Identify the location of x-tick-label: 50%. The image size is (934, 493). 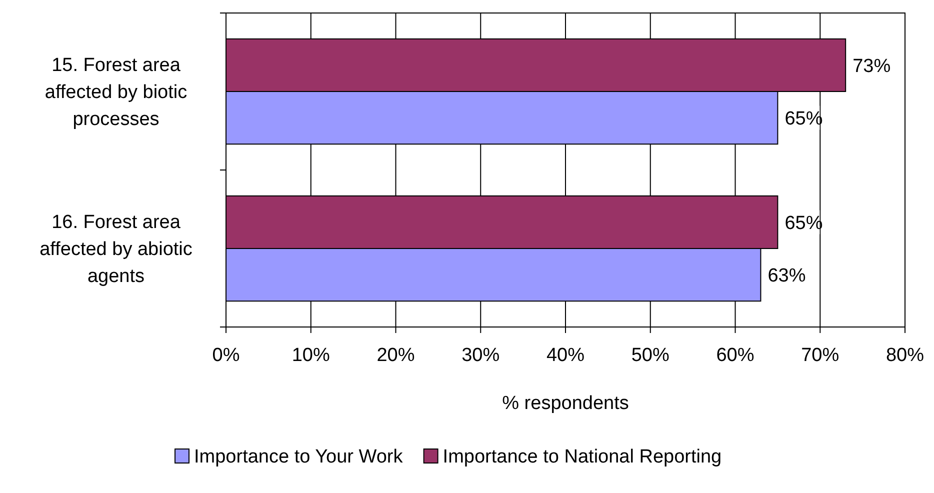
(650, 355).